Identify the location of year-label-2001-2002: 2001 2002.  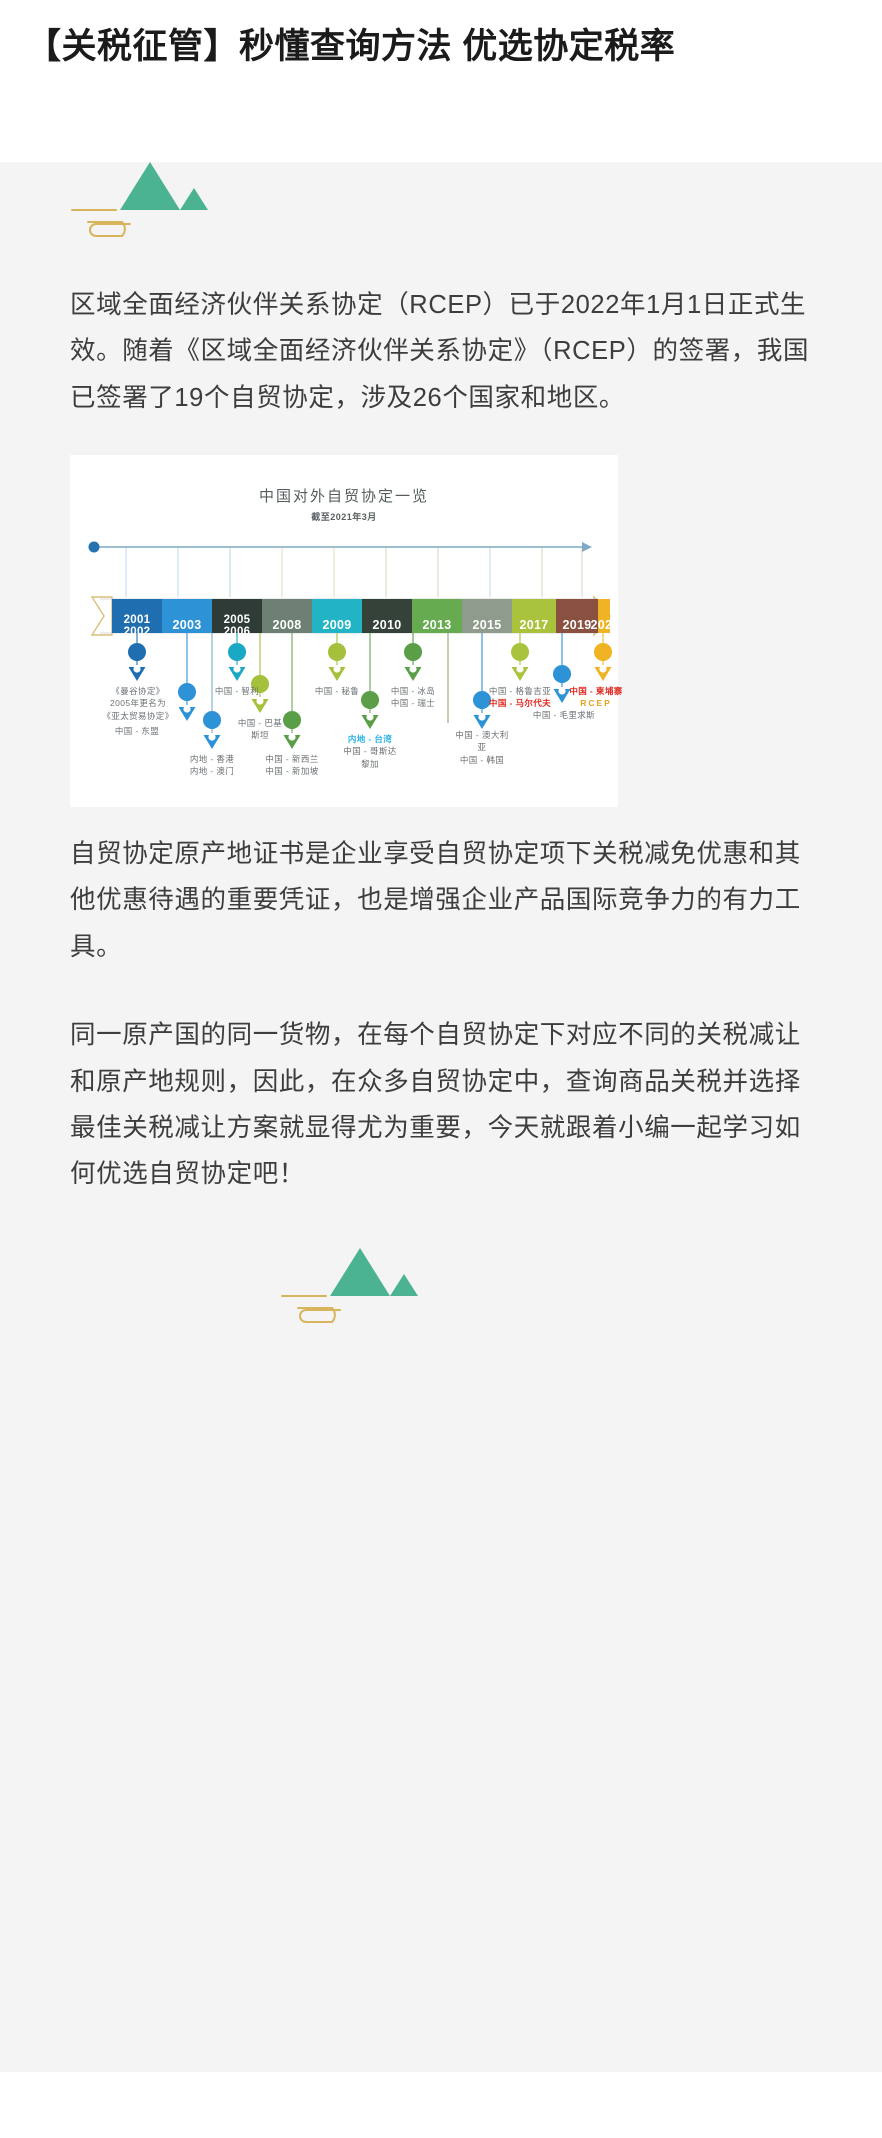
(137, 625).